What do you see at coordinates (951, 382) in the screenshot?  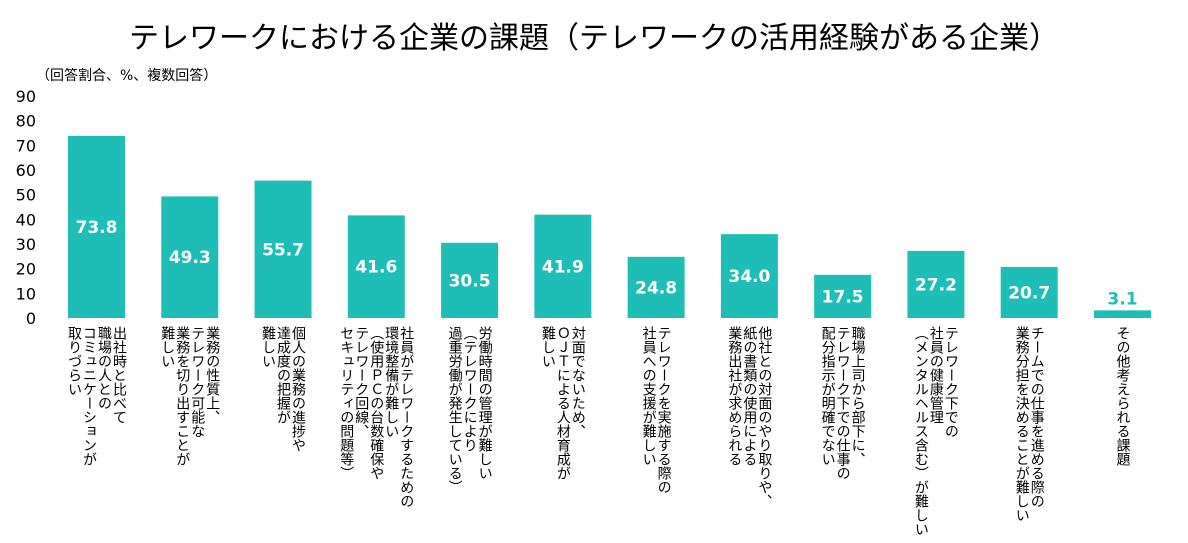 I see `category-label-line: テレワーク下での` at bounding box center [951, 382].